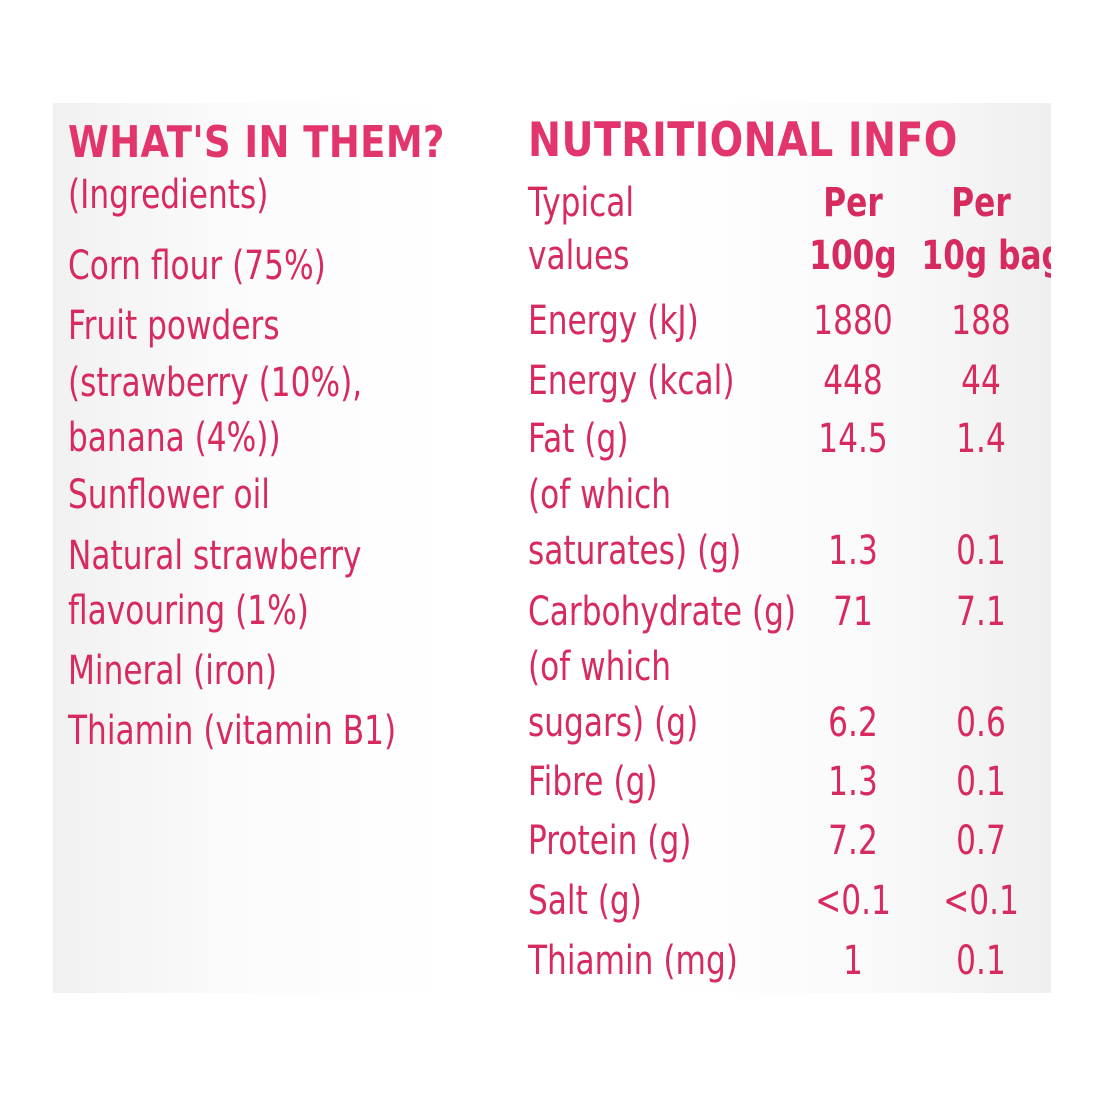 The image size is (1100, 1100). I want to click on nutrient-per100: 71, so click(853, 612).